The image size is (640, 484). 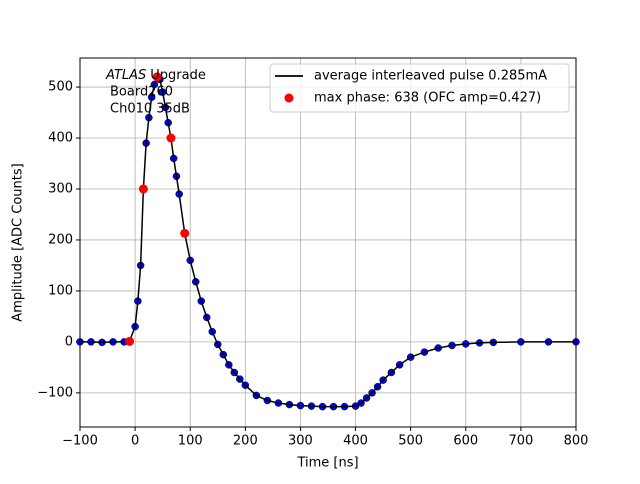 What do you see at coordinates (69, 341) in the screenshot?
I see `y-tick-label: 0` at bounding box center [69, 341].